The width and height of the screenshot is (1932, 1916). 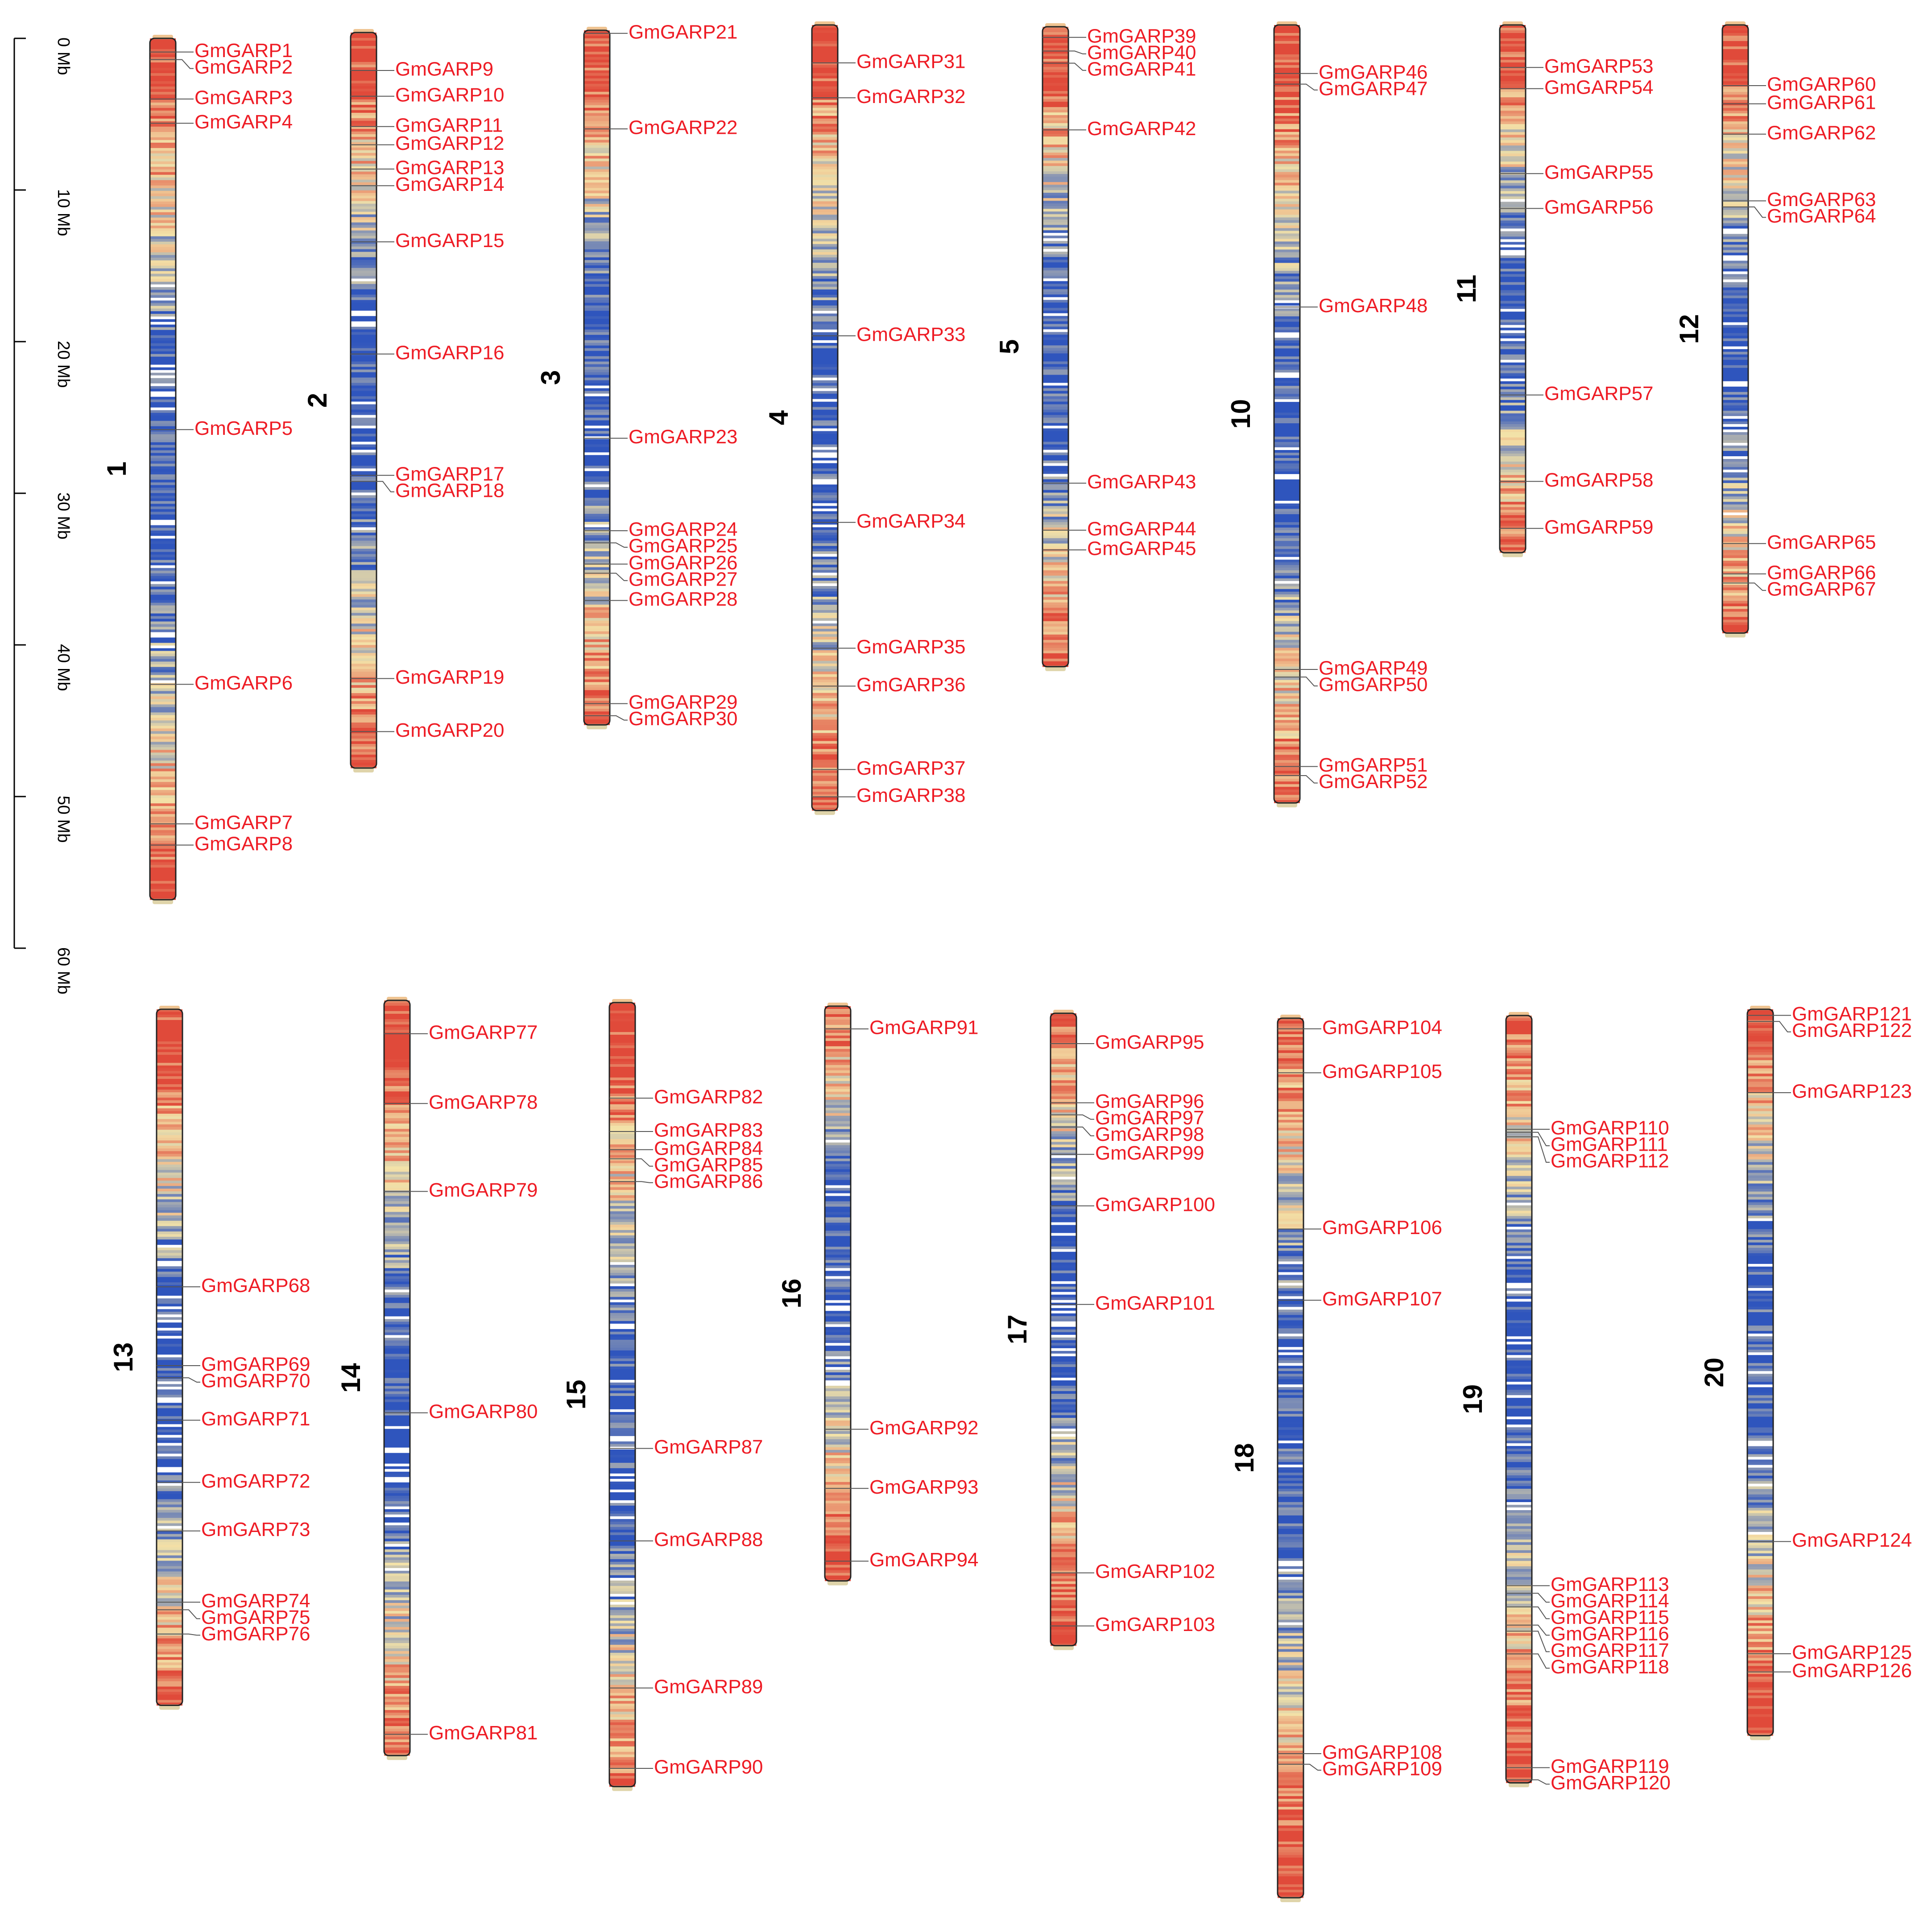 I want to click on gene-label: GmGARP89, so click(x=708, y=1686).